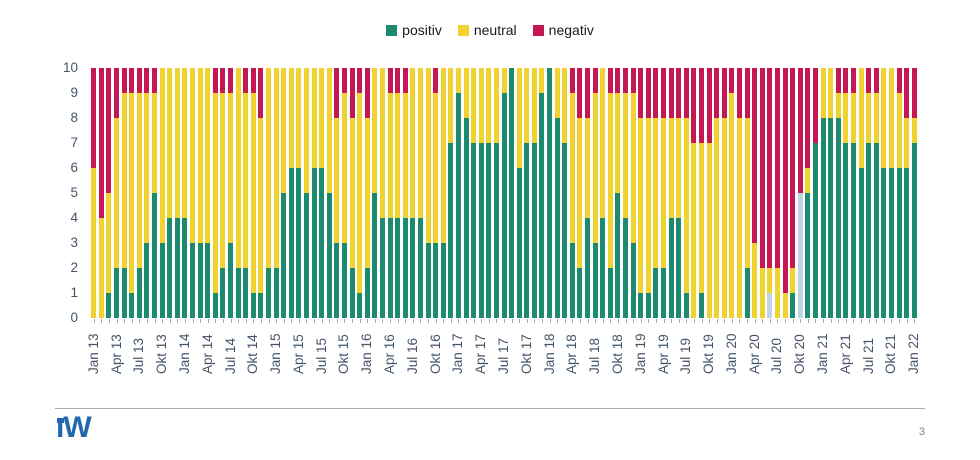  I want to click on x-tick-label-Jul-16: Jul 16, so click(412, 355).